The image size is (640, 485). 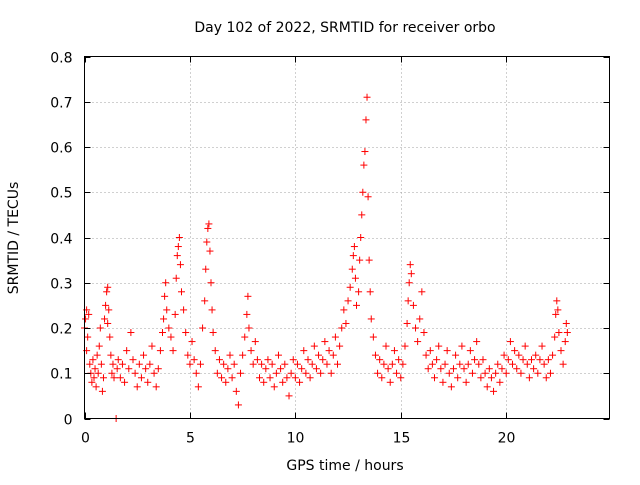 I want to click on y-axis-label: SRMTID / TECUs, so click(x=14, y=238).